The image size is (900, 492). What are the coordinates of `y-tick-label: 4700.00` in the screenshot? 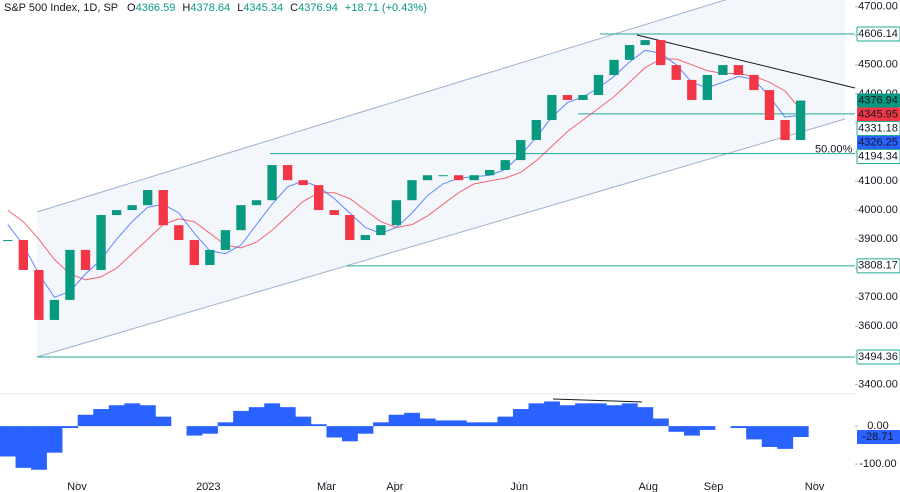 It's located at (878, 7).